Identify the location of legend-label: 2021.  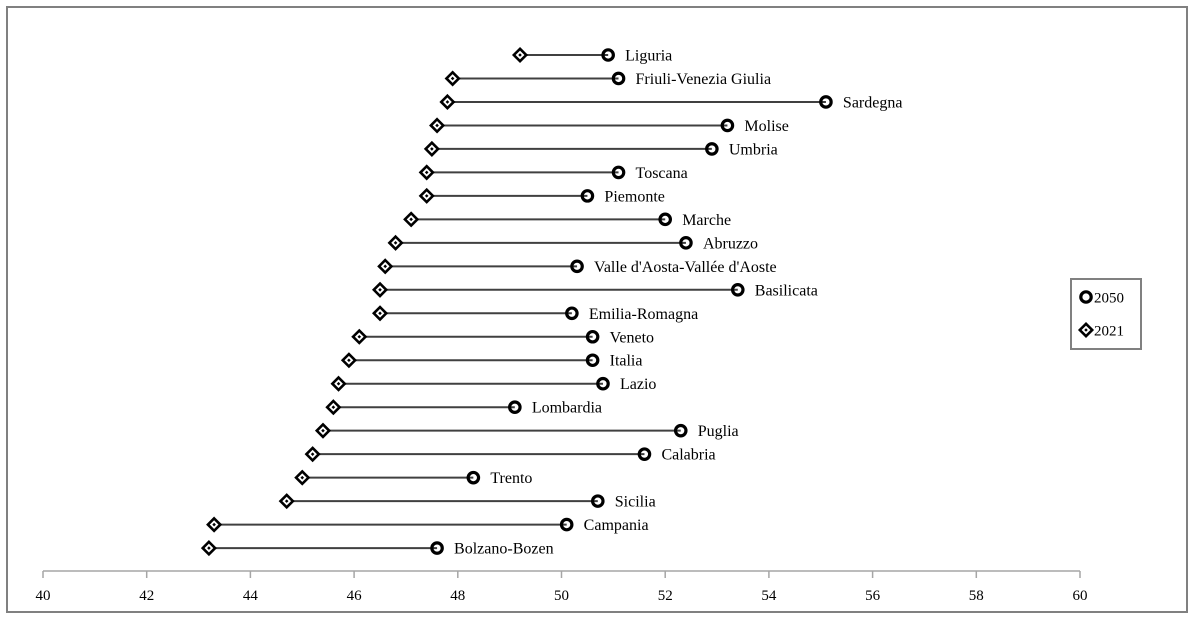
(1109, 332).